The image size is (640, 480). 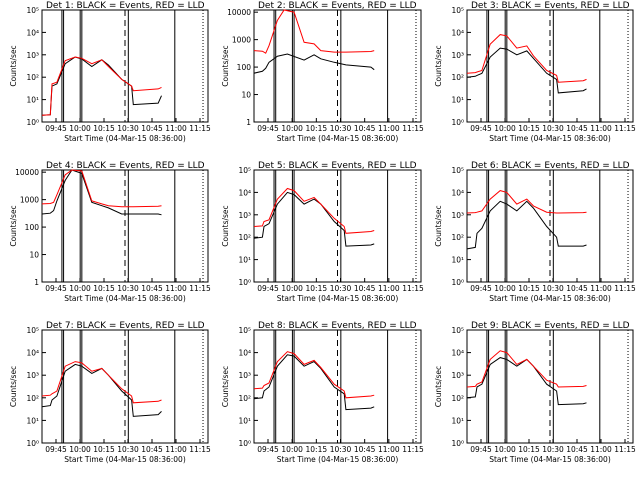 I want to click on panel-title: Det 3: BLACK = Events, RED = LLD, so click(x=550, y=6).